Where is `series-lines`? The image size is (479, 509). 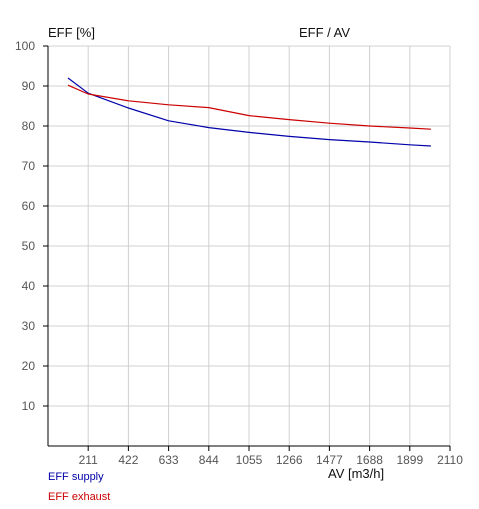 series-lines is located at coordinates (249, 112).